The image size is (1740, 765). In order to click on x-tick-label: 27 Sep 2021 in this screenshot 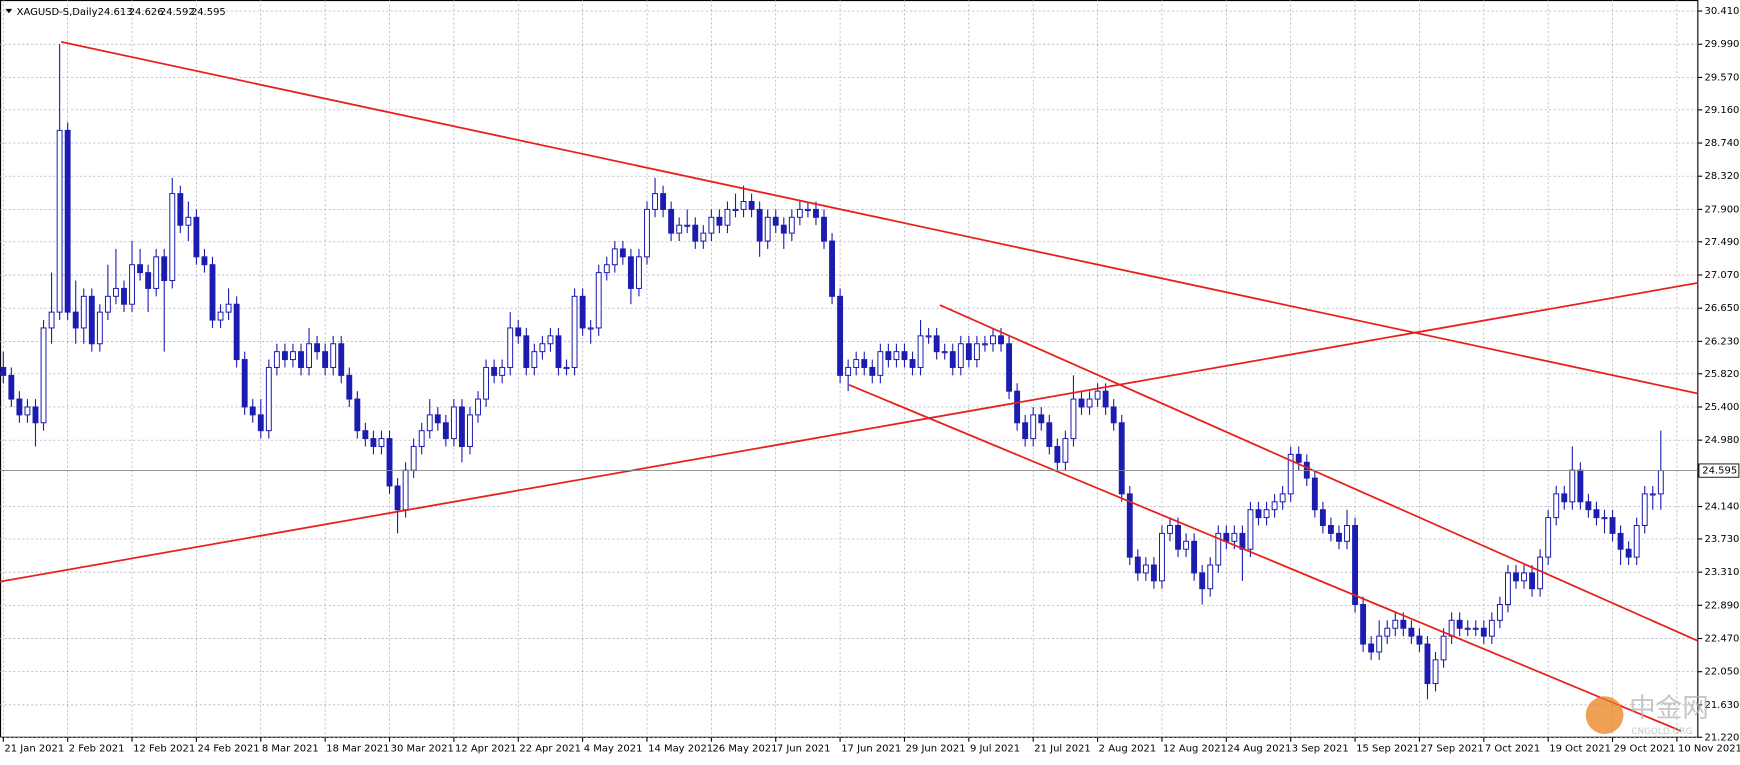, I will do `click(1452, 748)`.